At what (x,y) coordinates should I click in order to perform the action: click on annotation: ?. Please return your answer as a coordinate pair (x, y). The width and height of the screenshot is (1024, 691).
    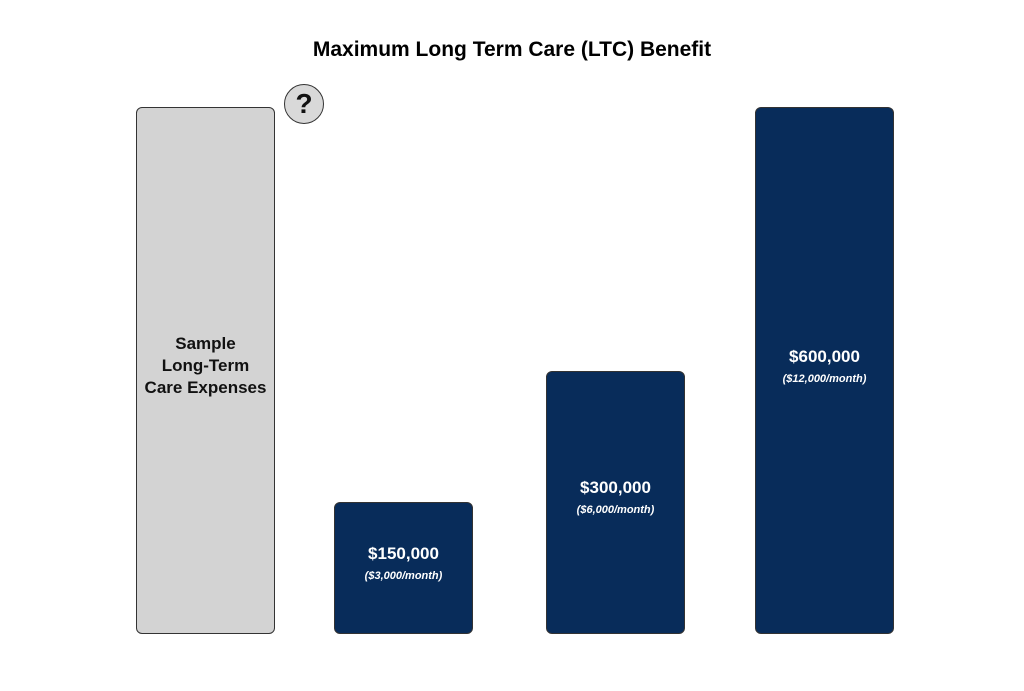
    Looking at the image, I should click on (304, 104).